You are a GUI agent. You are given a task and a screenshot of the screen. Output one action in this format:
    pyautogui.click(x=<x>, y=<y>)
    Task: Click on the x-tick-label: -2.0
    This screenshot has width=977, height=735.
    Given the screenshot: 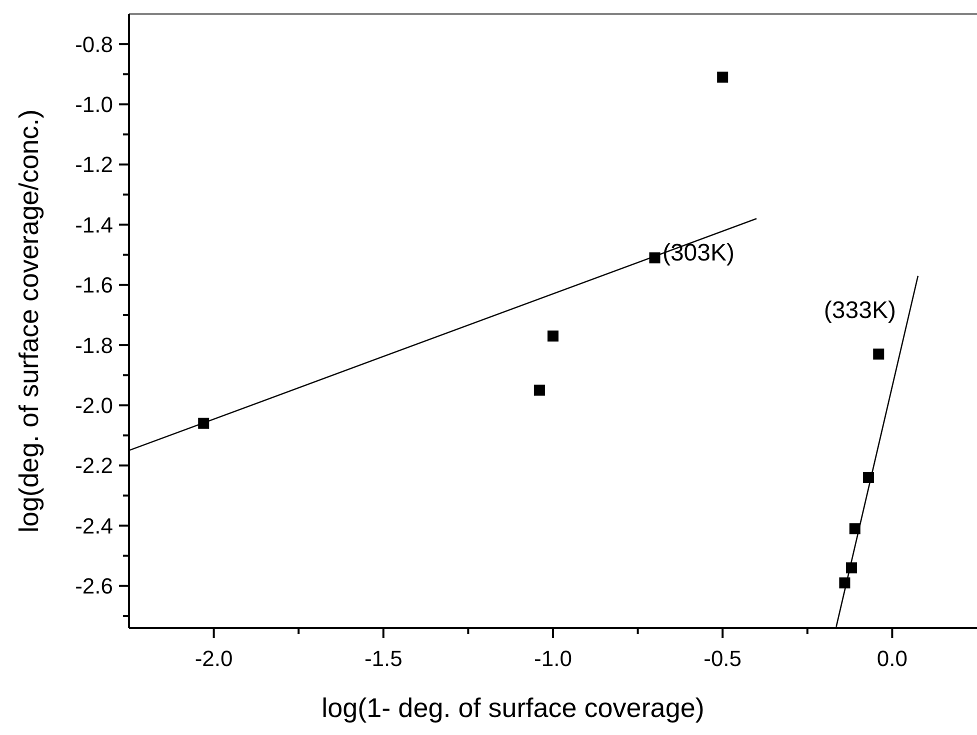 What is the action you would take?
    pyautogui.click(x=213, y=658)
    